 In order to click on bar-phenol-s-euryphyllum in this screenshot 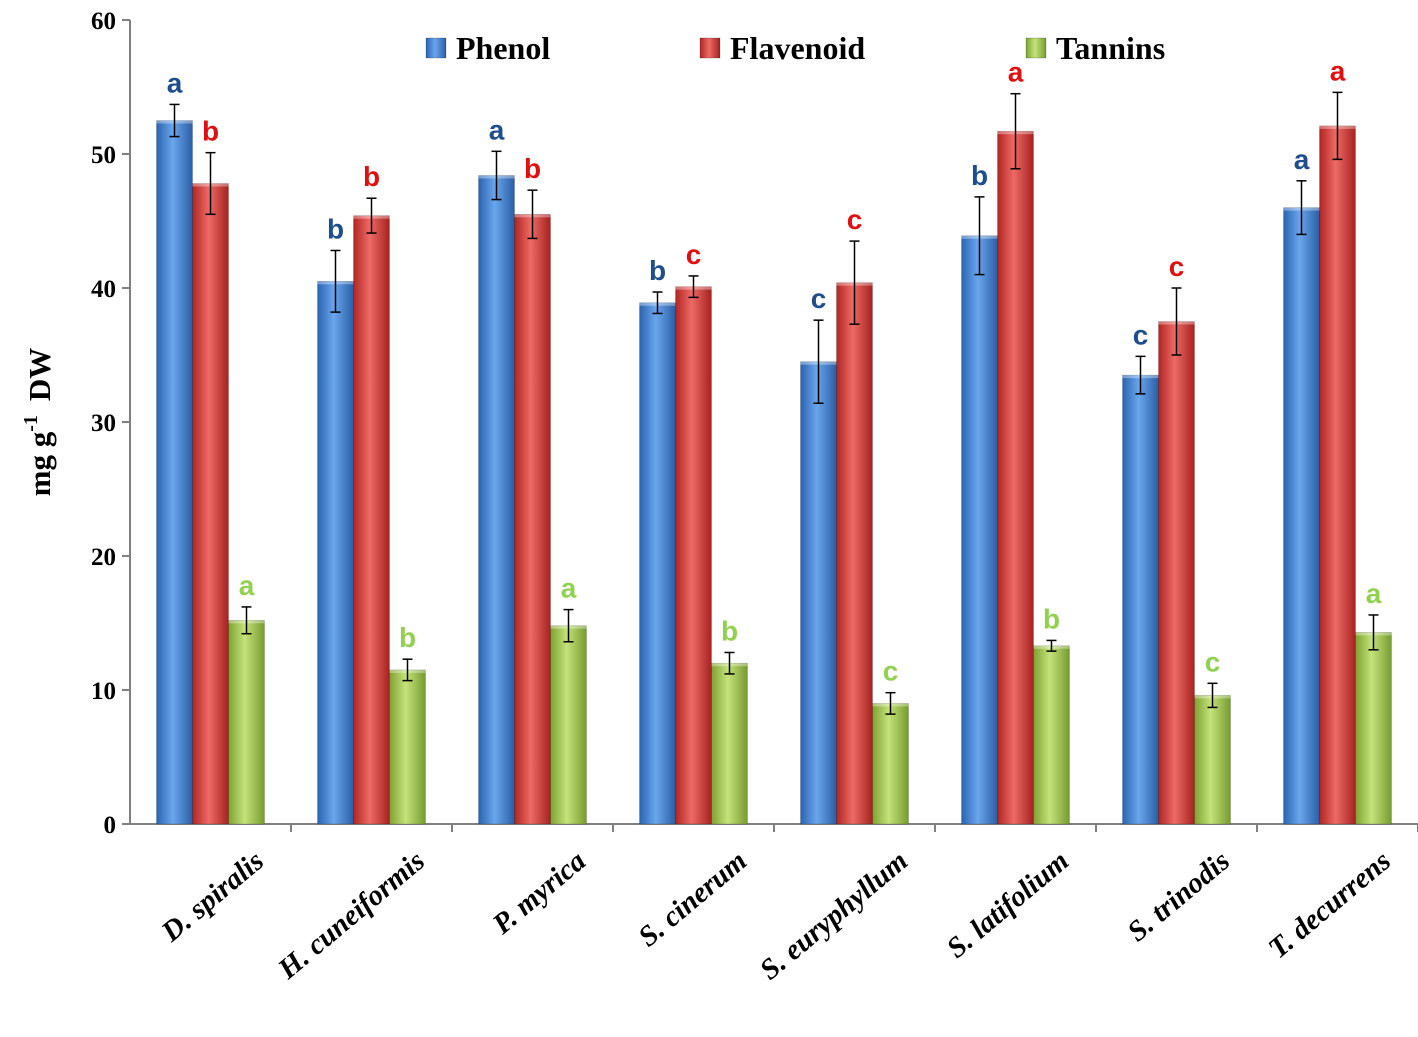, I will do `click(818, 593)`.